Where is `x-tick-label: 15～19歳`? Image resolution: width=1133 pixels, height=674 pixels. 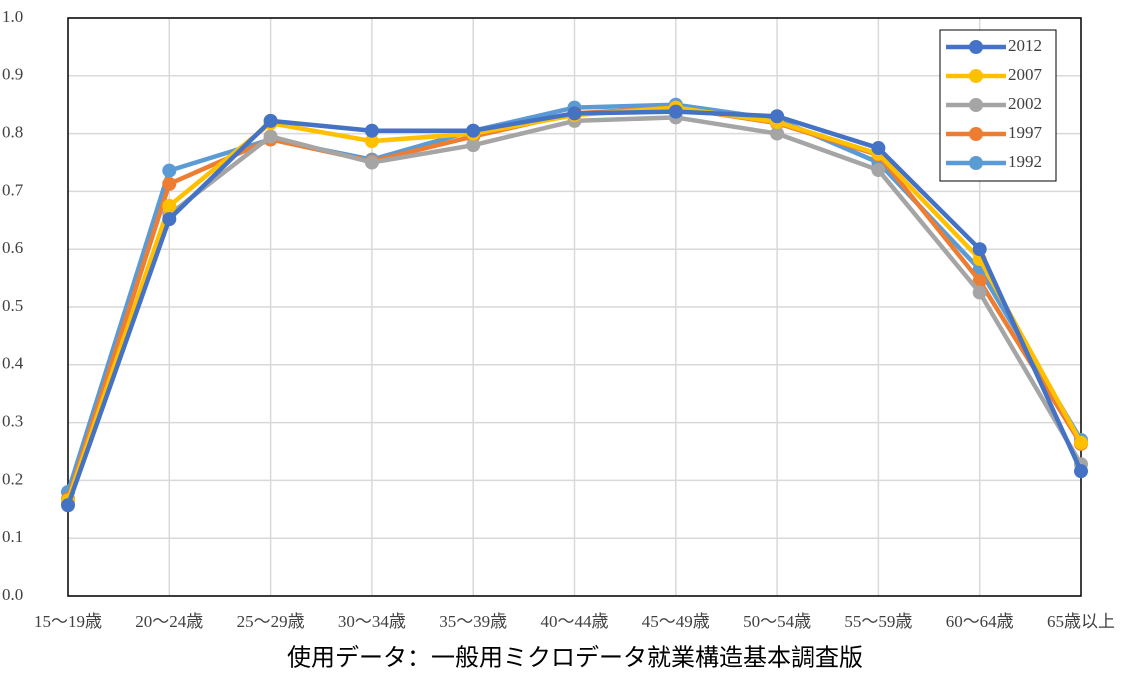
x-tick-label: 15～19歳 is located at coordinates (68, 621).